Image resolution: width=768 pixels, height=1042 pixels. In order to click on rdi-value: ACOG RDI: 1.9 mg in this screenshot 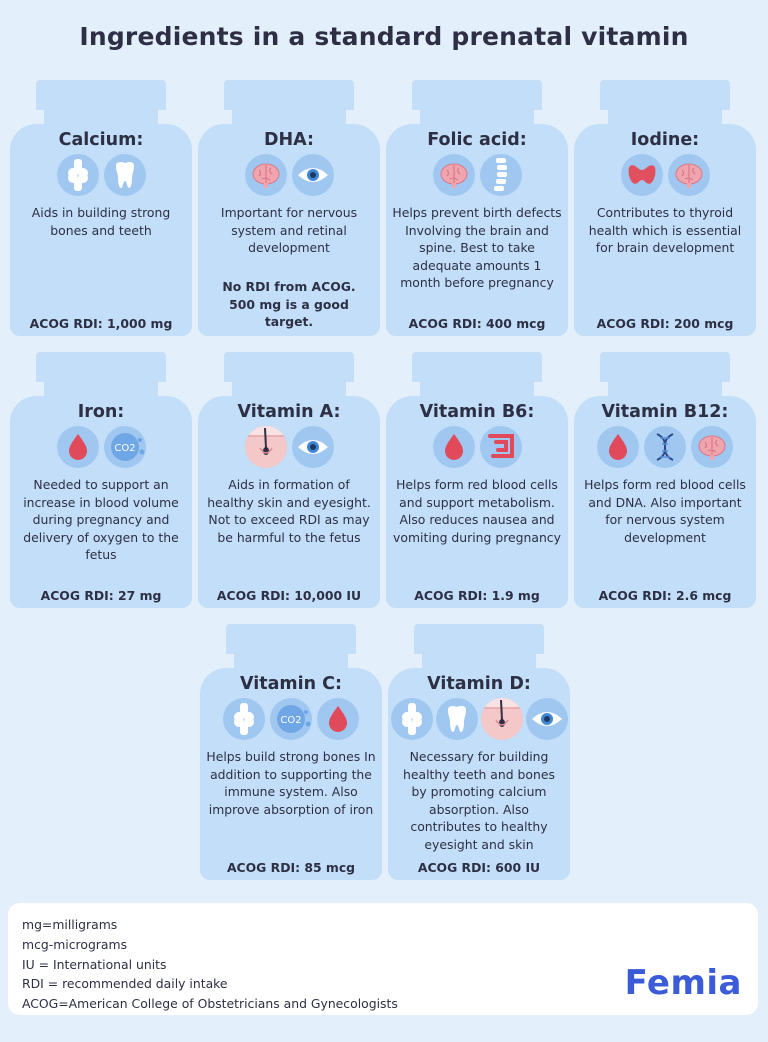, I will do `click(477, 595)`.